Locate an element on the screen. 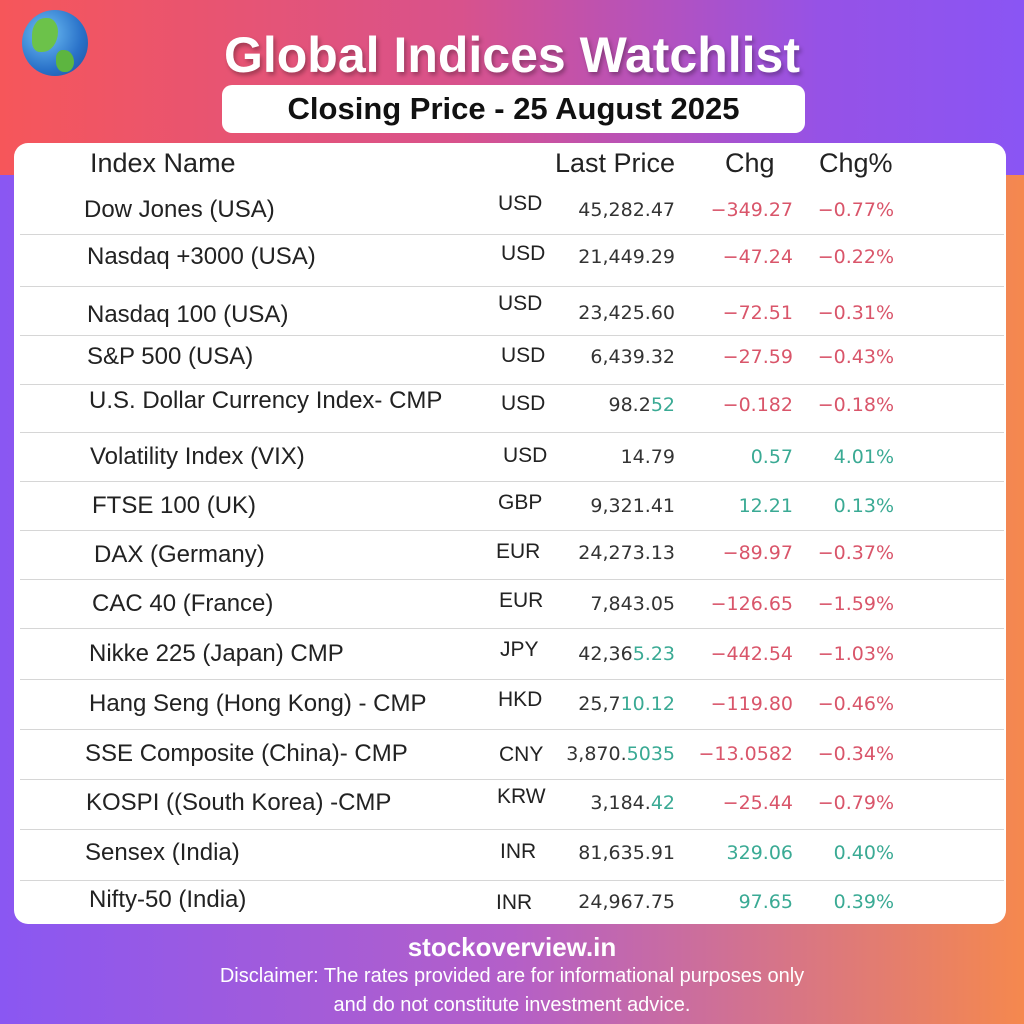 The width and height of the screenshot is (1024, 1024). last-price-main: 7,843.05 is located at coordinates (632, 604).